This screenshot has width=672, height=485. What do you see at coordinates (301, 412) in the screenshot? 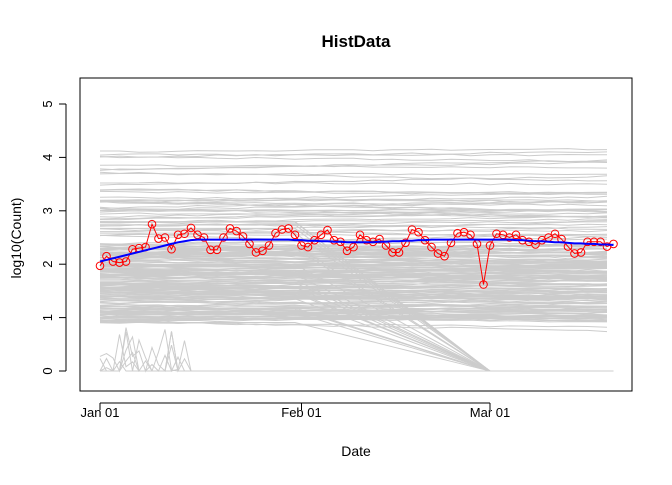
I see `x-tick-label: Feb 01` at bounding box center [301, 412].